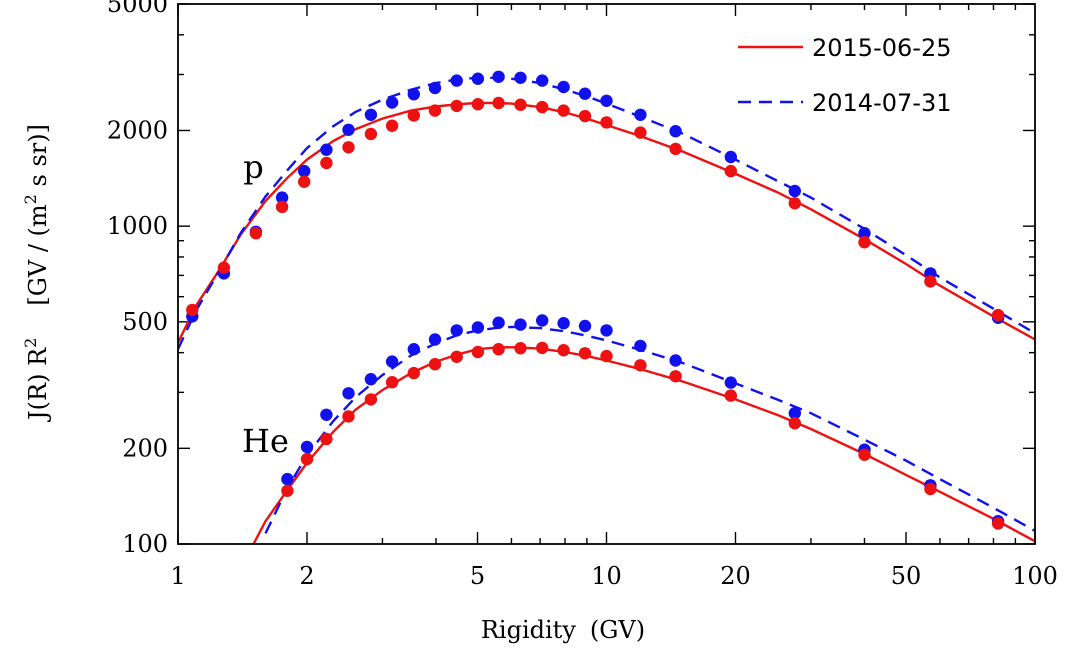 This screenshot has height=662, width=1073. I want to click on x-tick-label: 10, so click(606, 576).